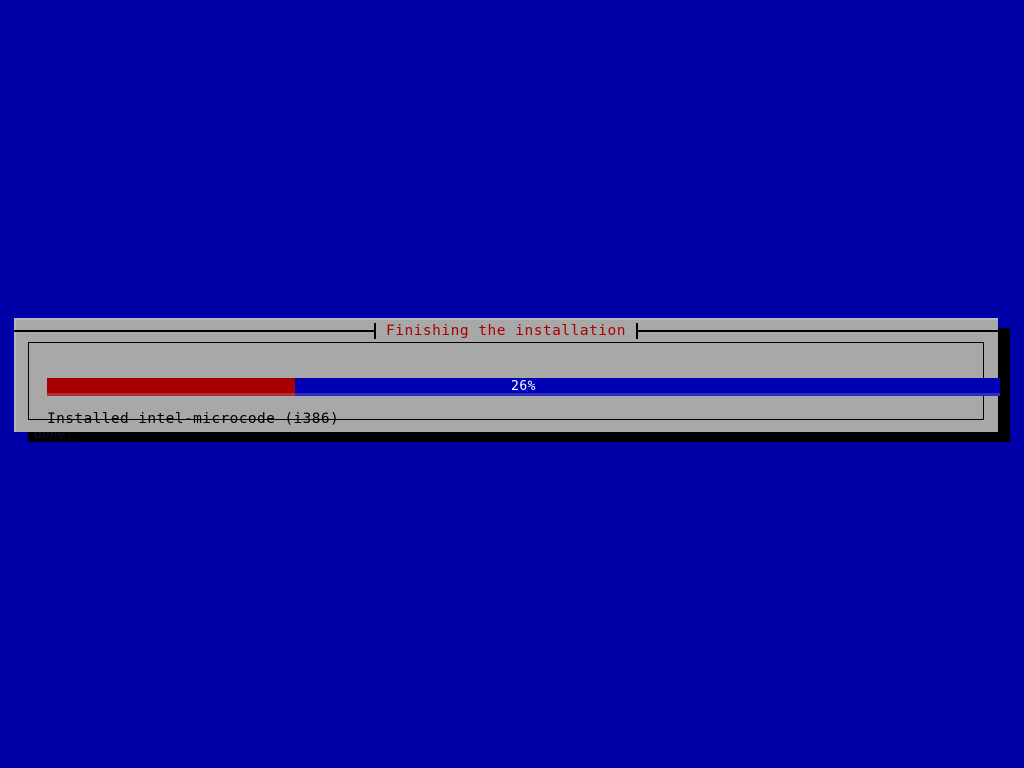  I want to click on console-residual-text: done., so click(54, 437).